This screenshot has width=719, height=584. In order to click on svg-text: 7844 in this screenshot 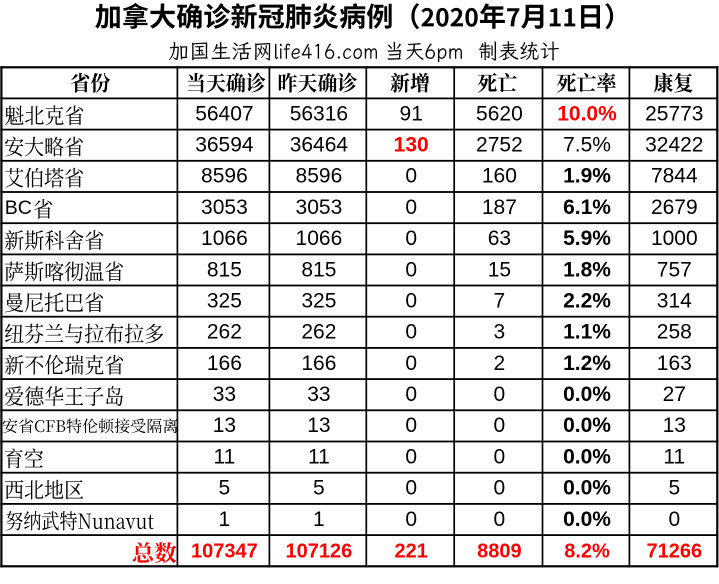, I will do `click(674, 176)`.